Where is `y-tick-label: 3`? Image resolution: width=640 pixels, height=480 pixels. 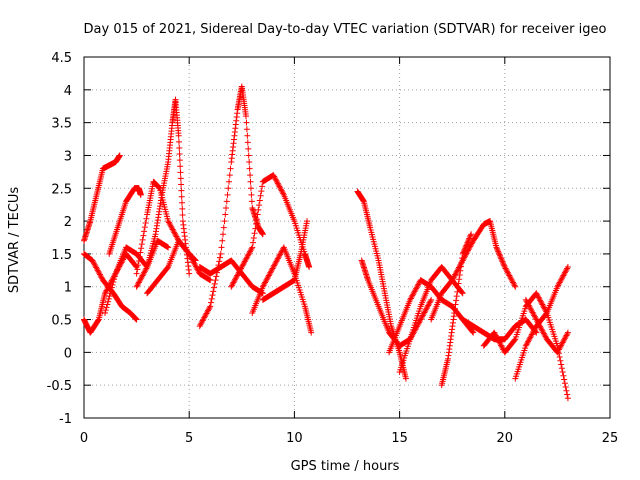 y-tick-label: 3 is located at coordinates (68, 156).